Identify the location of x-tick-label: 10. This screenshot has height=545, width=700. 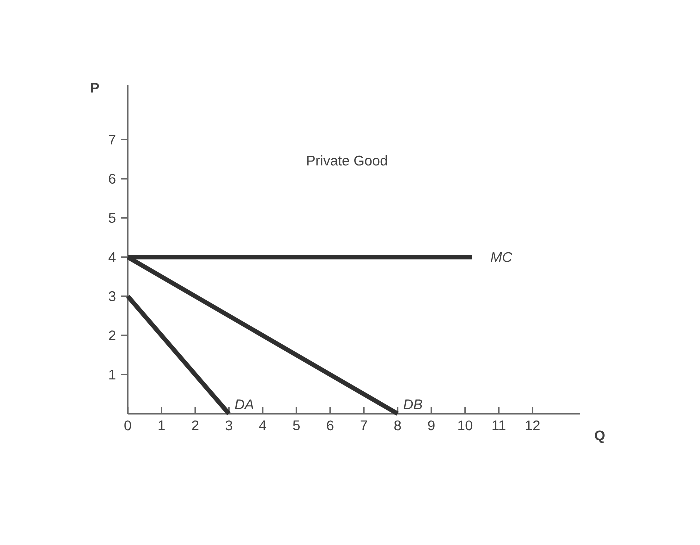
(465, 425).